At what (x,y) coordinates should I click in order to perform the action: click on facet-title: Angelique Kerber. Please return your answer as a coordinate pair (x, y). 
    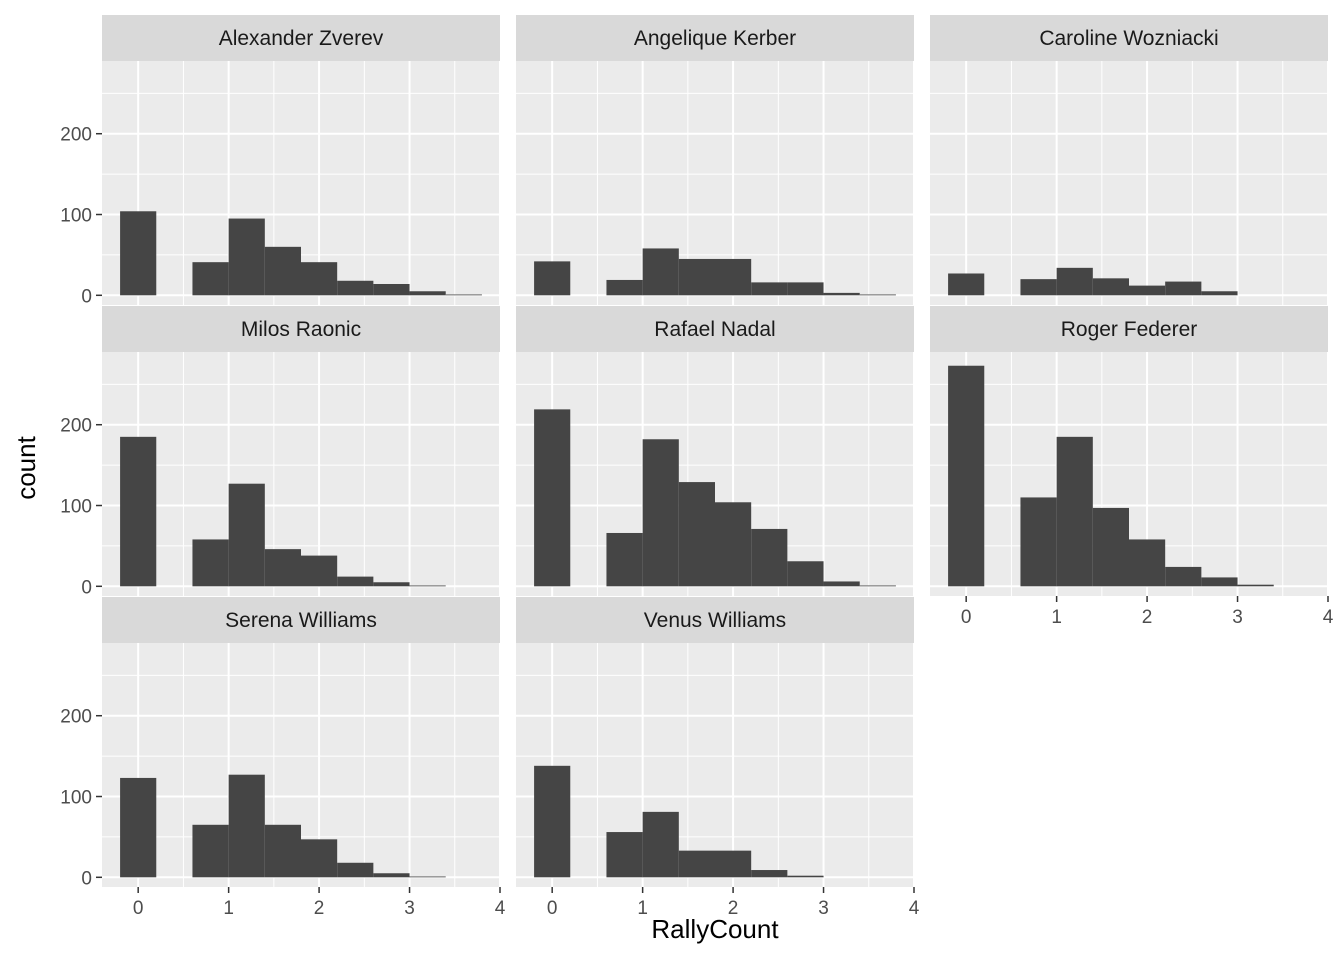
    Looking at the image, I should click on (715, 38).